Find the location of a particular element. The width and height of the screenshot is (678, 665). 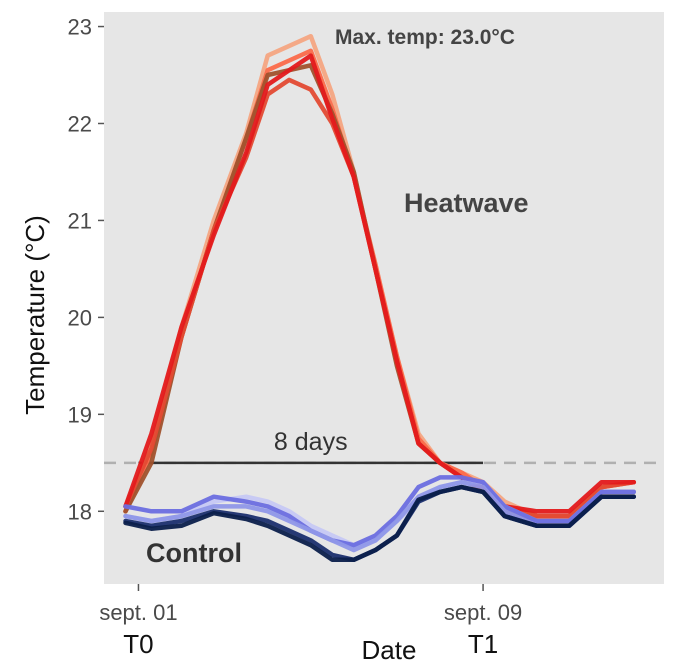

x-tick-label: sept. 09 is located at coordinates (483, 612).